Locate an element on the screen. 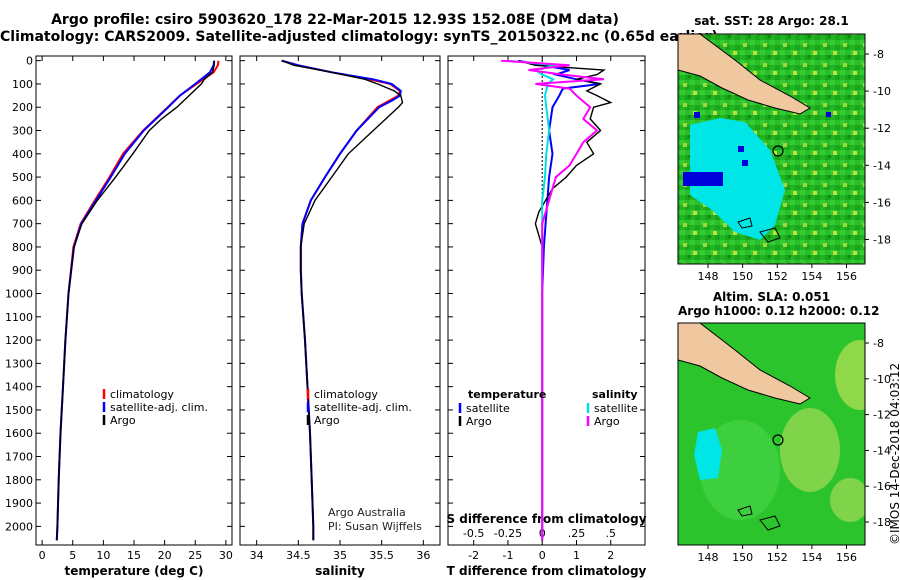 This screenshot has height=580, width=900. depth-tick-label: 200 is located at coordinates (22, 107).